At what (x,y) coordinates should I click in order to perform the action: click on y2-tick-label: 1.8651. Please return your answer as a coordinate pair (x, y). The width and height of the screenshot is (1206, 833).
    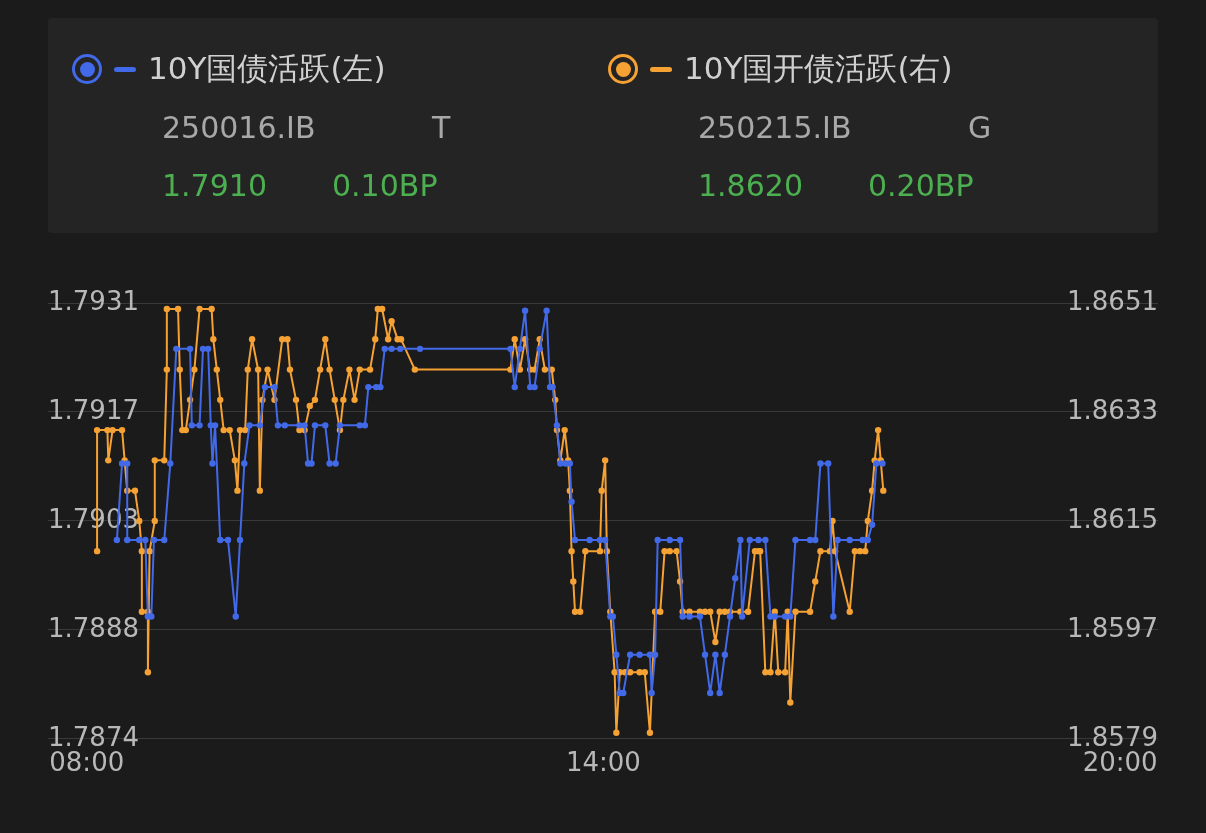
    Looking at the image, I should click on (1112, 300).